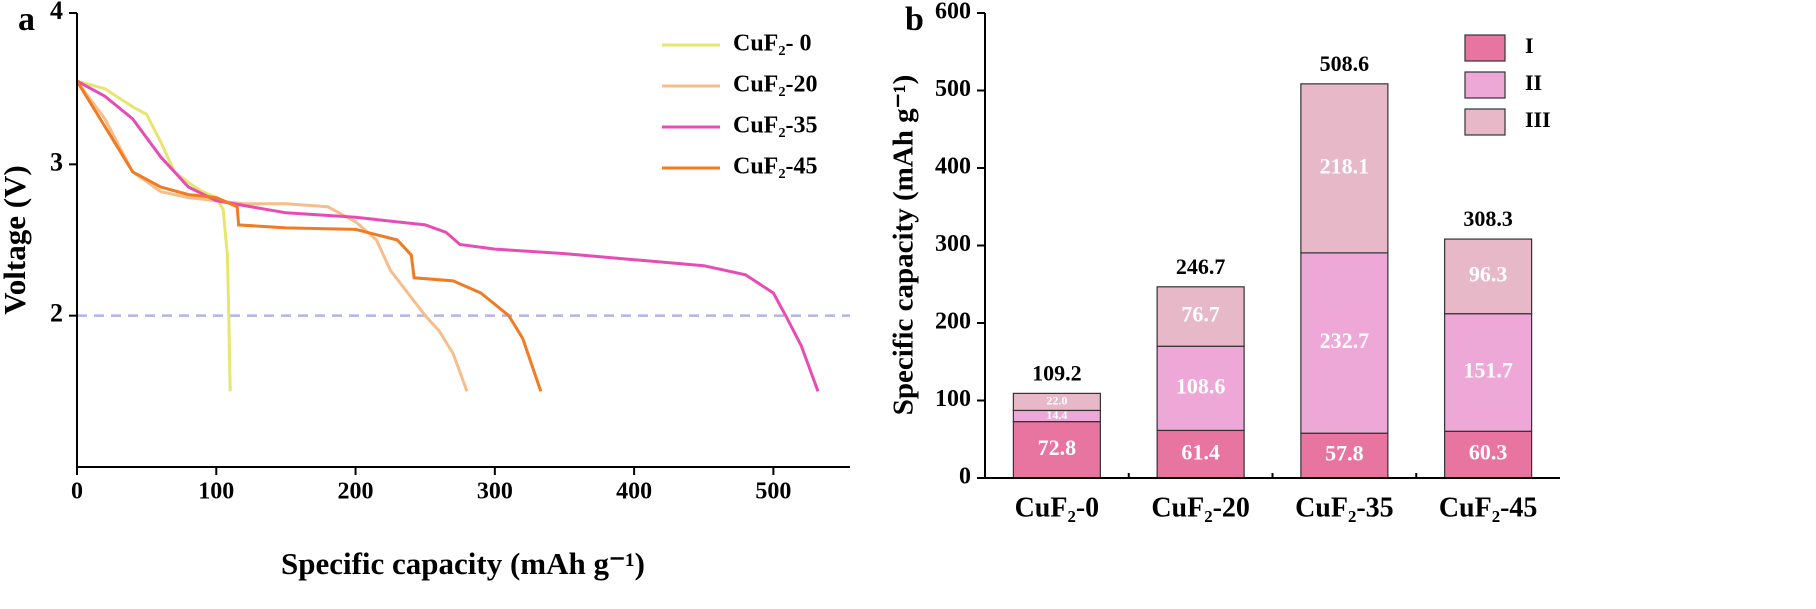  I want to click on x-tick-label: CuF₂-45, so click(1488, 507).